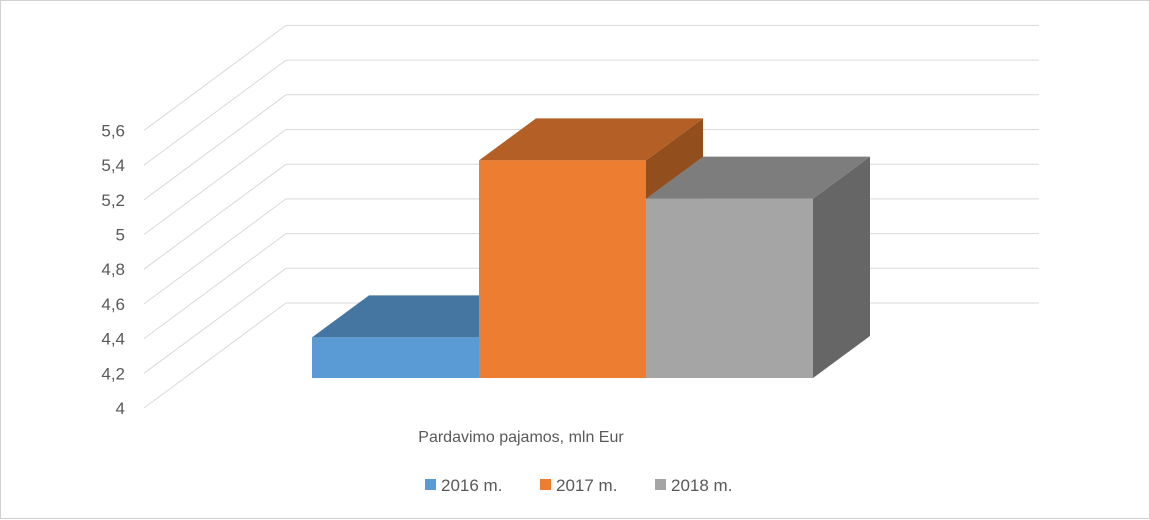 Image resolution: width=1150 pixels, height=520 pixels. What do you see at coordinates (113, 373) in the screenshot?
I see `y-tick-label: 4,2` at bounding box center [113, 373].